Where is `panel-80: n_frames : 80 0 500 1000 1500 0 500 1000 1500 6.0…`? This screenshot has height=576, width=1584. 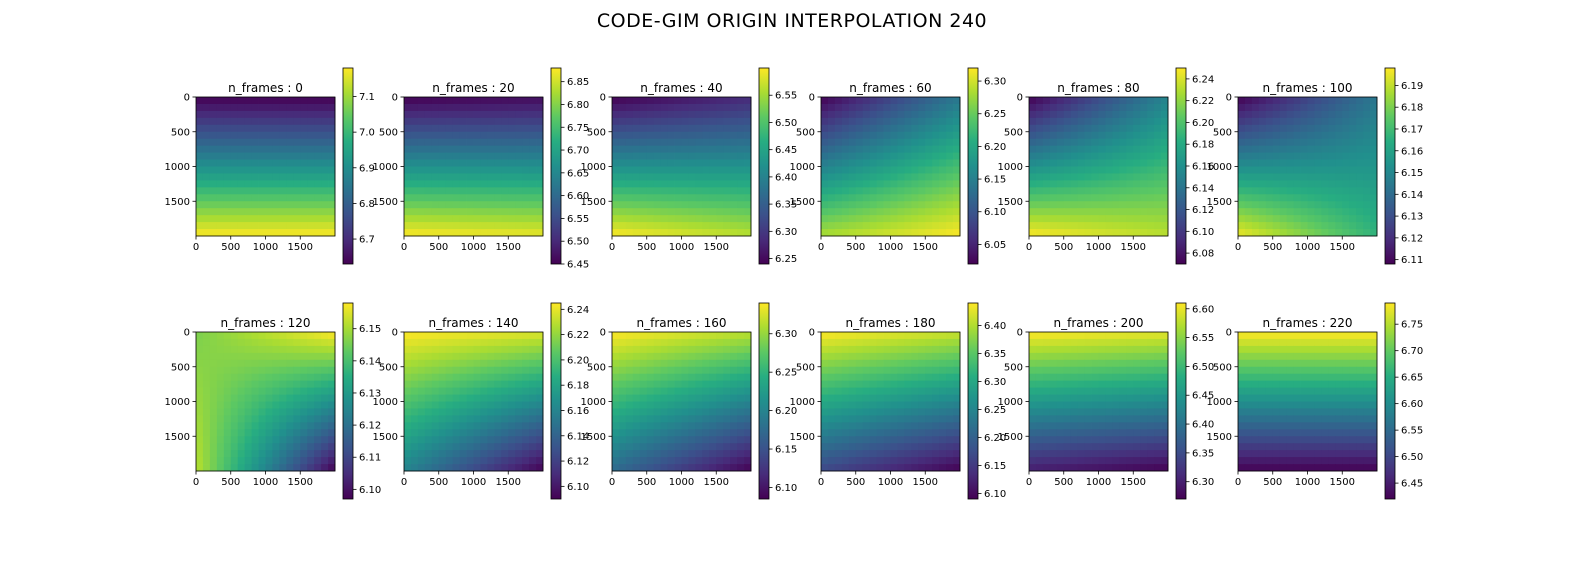 panel-80: n_frames : 80 0 500 1000 1500 0 500 1000 1500 6.0… is located at coordinates (1106, 166).